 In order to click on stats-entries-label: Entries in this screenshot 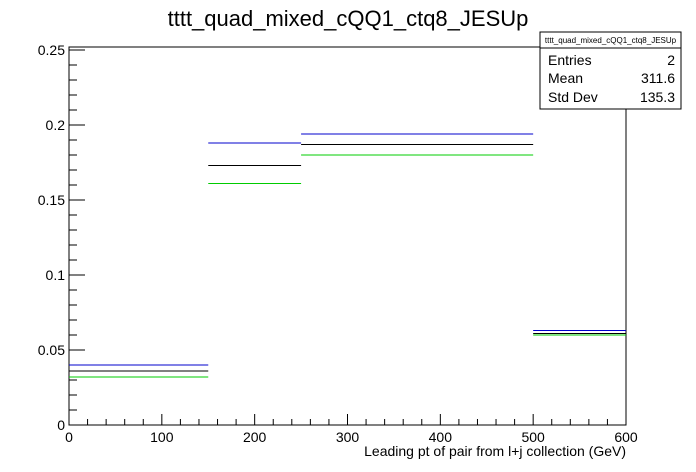, I will do `click(570, 60)`.